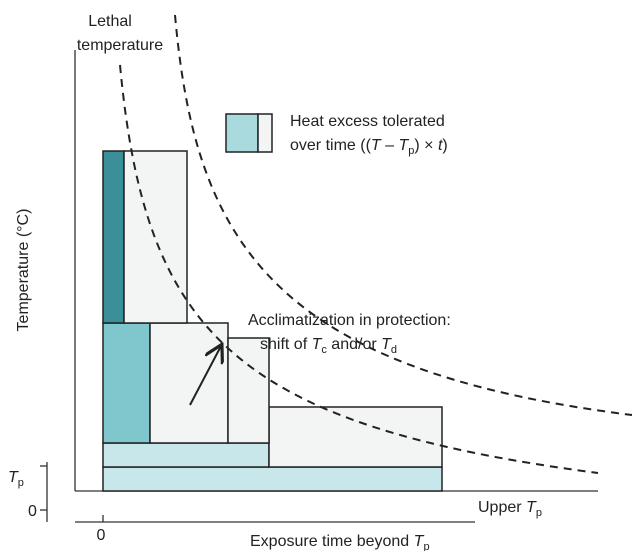  I want to click on lethal-label: temperature, so click(120, 45).